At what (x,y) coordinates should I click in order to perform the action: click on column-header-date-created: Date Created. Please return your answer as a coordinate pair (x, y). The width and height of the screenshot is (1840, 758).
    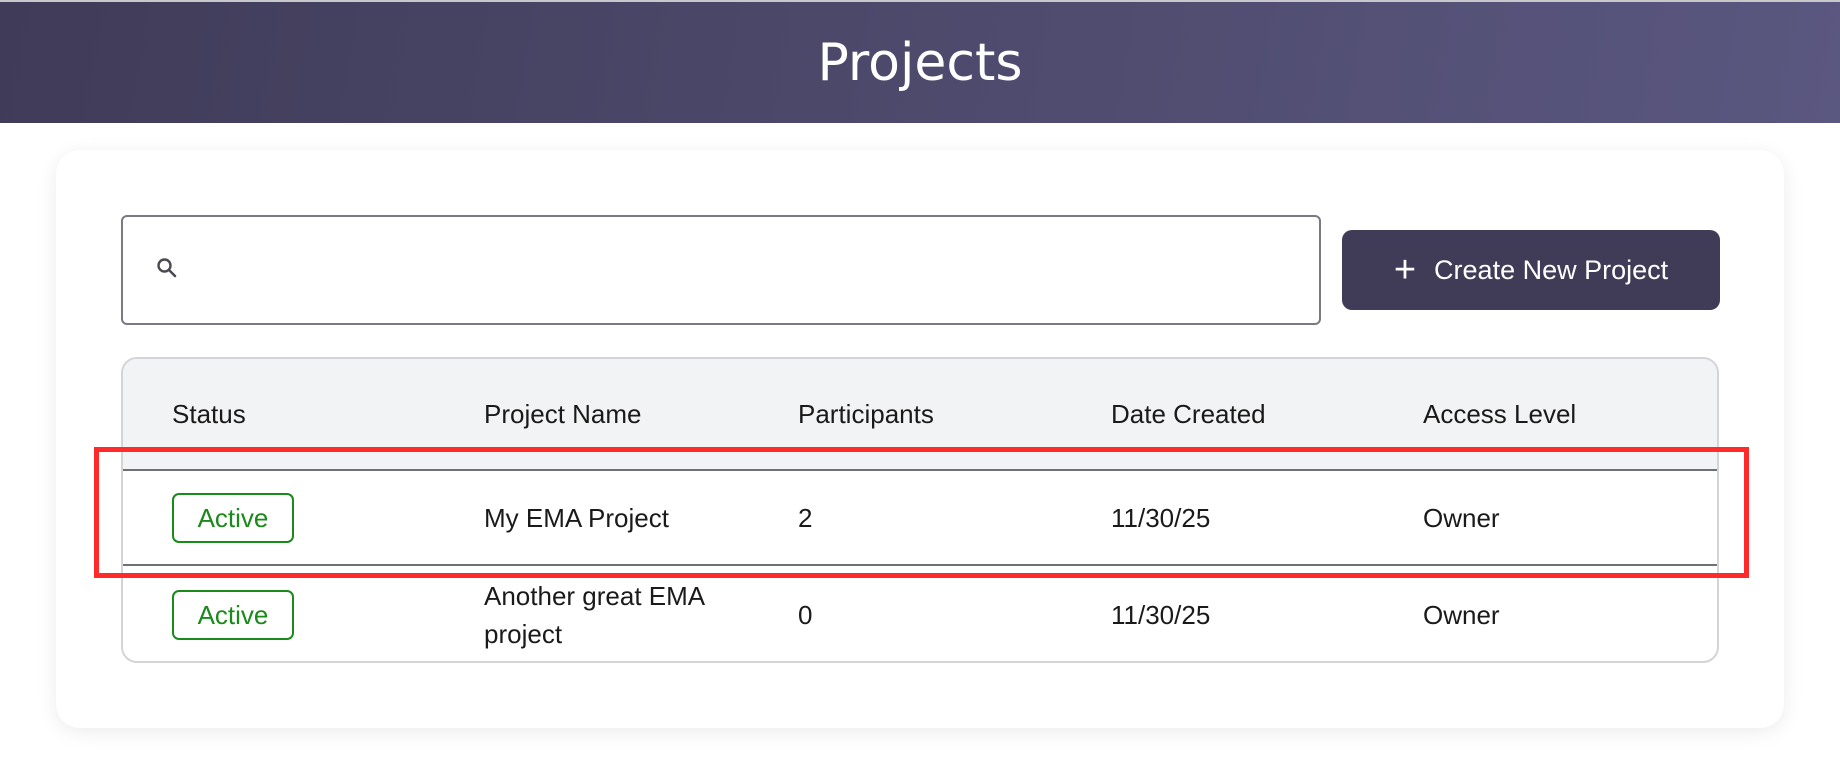
    Looking at the image, I should click on (1188, 414).